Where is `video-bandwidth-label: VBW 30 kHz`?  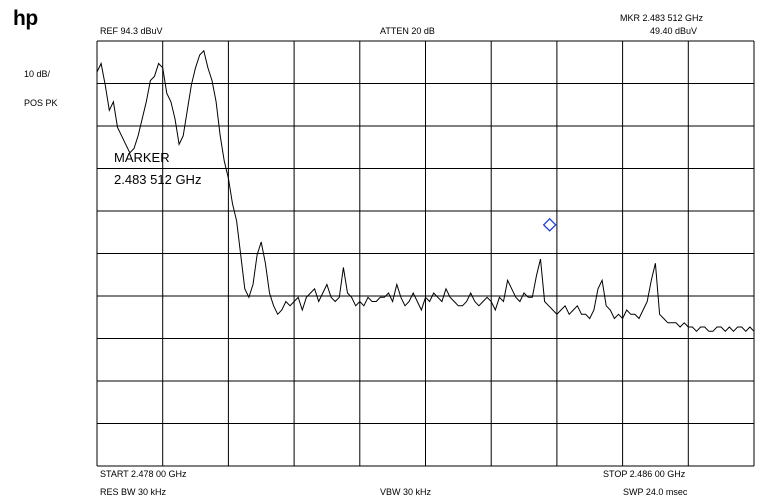
video-bandwidth-label: VBW 30 kHz is located at coordinates (406, 492).